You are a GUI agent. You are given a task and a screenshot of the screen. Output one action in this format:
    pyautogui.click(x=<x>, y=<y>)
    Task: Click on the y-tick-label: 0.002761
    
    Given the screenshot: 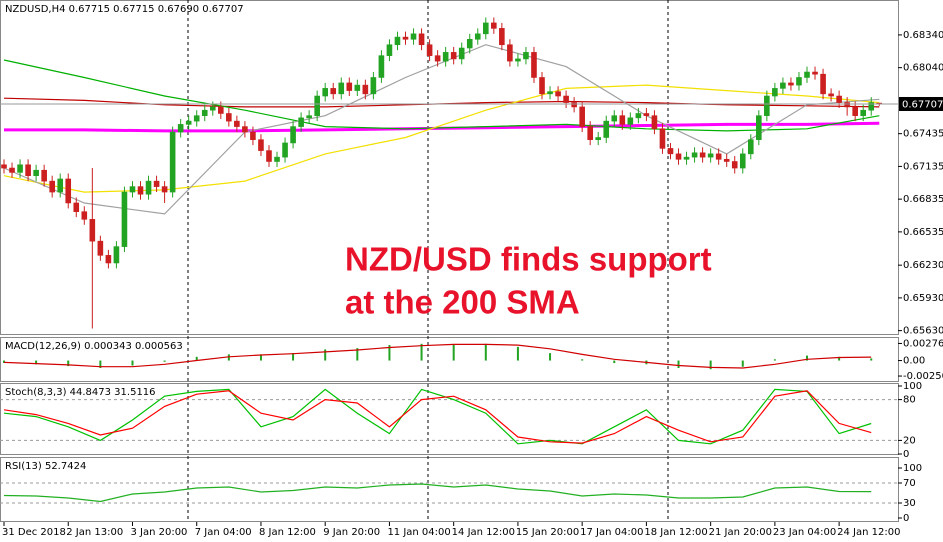 What is the action you would take?
    pyautogui.click(x=923, y=343)
    